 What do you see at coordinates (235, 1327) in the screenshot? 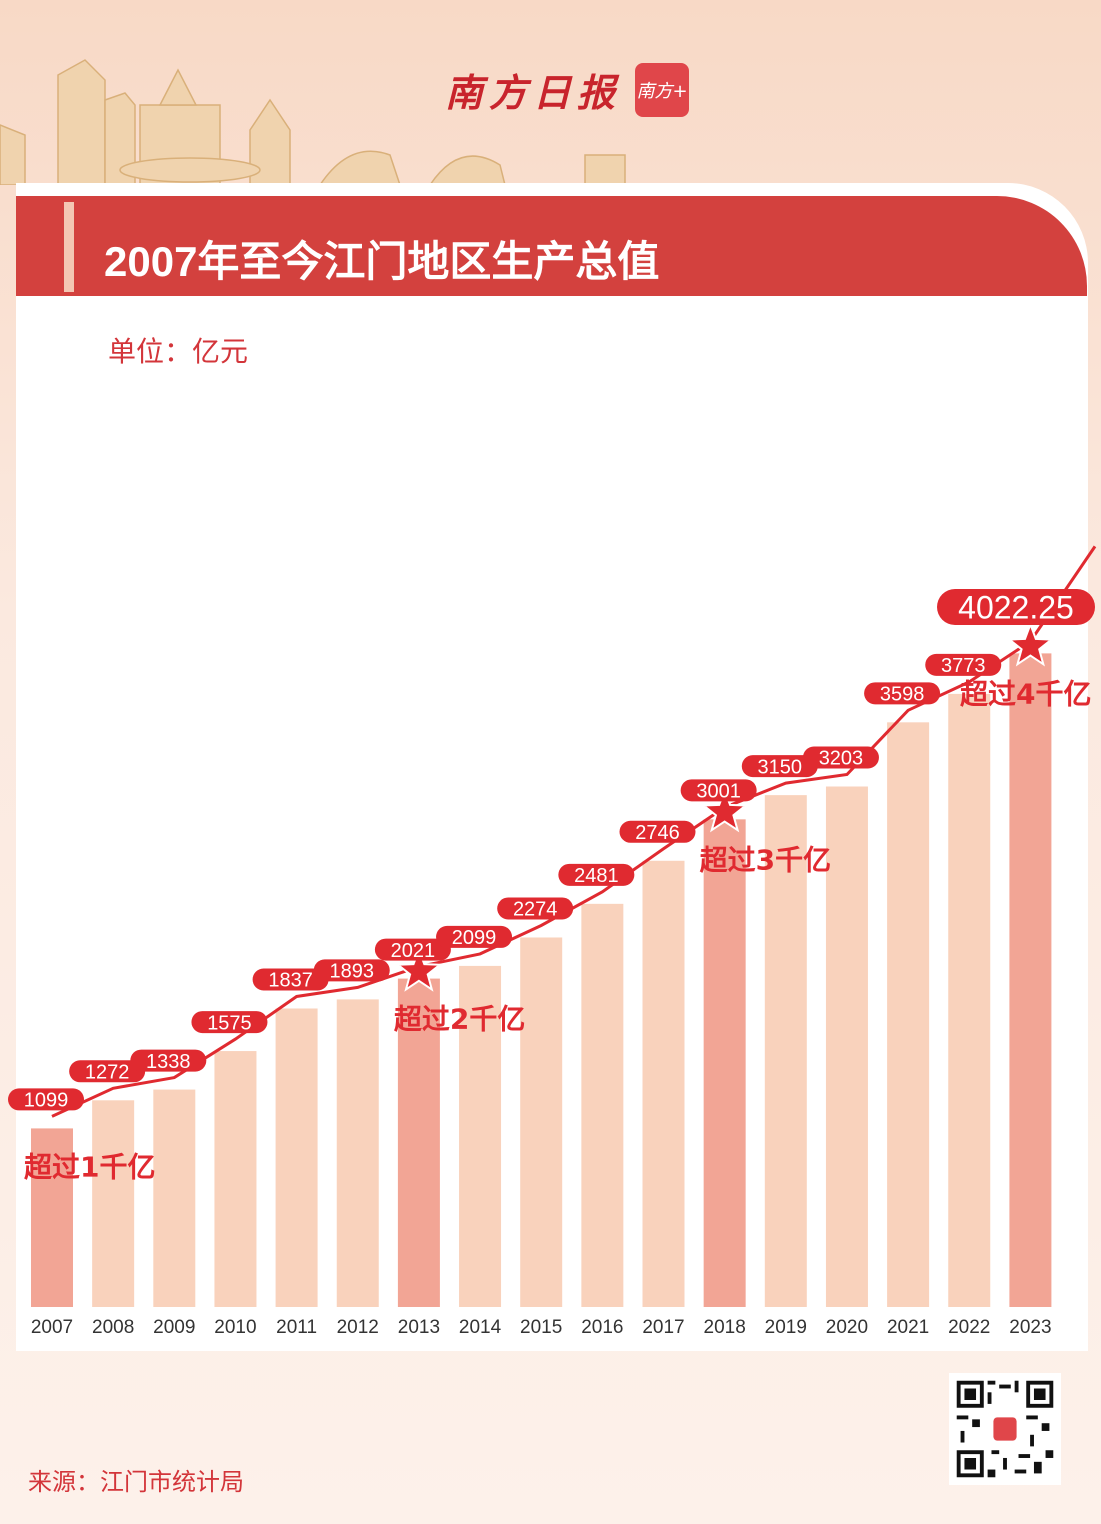
I see `x-tick-label: 2010` at bounding box center [235, 1327].